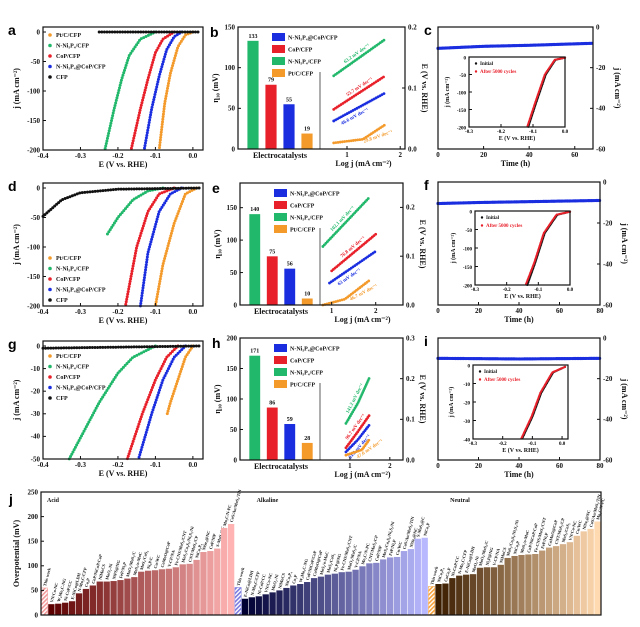  What do you see at coordinates (313, 39) in the screenshot?
I see `legend-label: N-Ni₅P₄@CoP/CFP` at bounding box center [313, 39].